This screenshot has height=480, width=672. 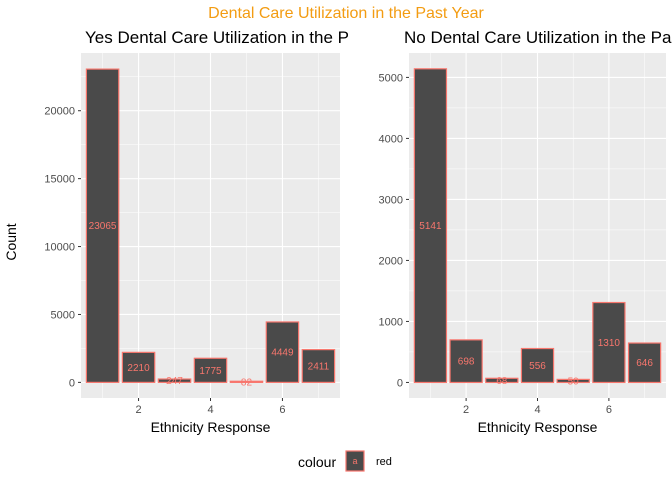 I want to click on x-tick-label-yes: 6, so click(x=282, y=410).